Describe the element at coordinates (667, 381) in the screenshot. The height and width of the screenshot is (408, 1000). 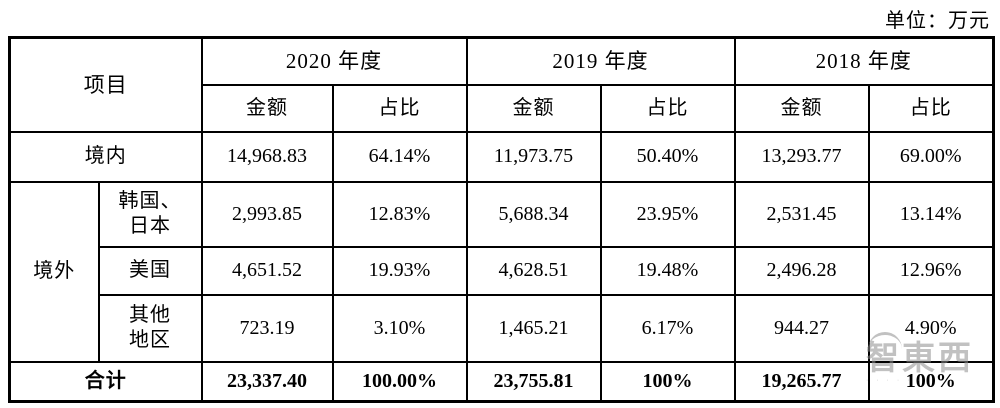
I see `total-share-2019: 100%` at that location.